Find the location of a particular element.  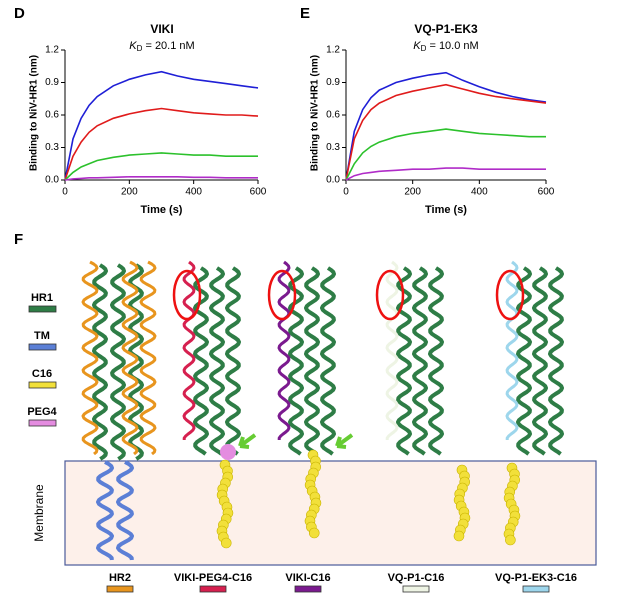

chart-title: VQ-P1-EK3 is located at coordinates (446, 29).